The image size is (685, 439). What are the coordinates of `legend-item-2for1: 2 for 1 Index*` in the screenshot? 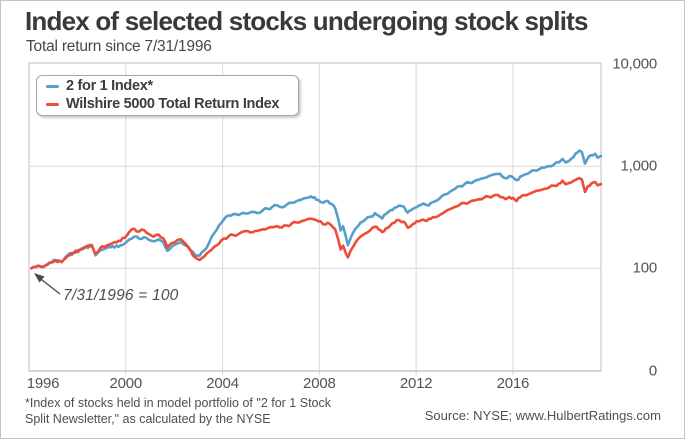 It's located at (172, 86).